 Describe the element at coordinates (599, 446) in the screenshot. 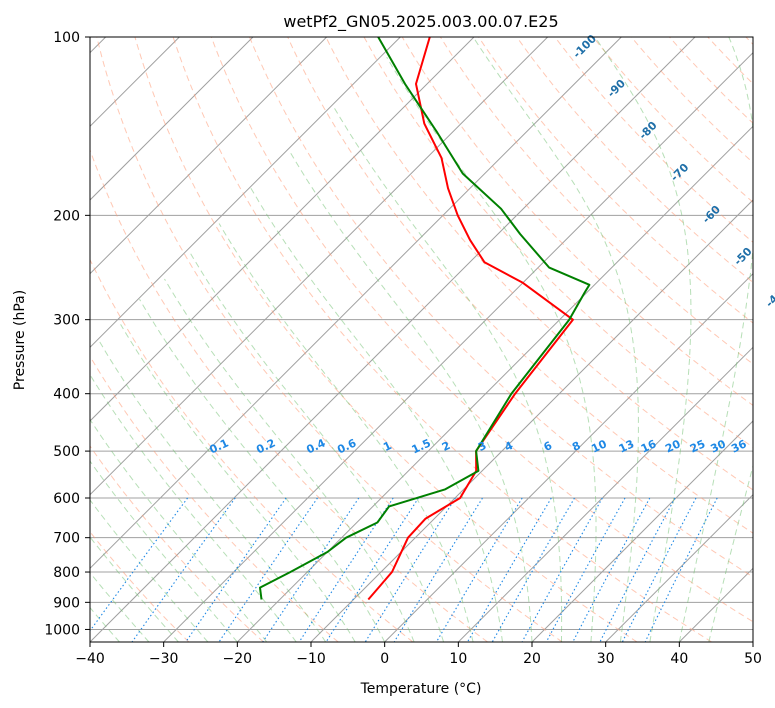

I see `mixing-ratio-label: 10` at that location.